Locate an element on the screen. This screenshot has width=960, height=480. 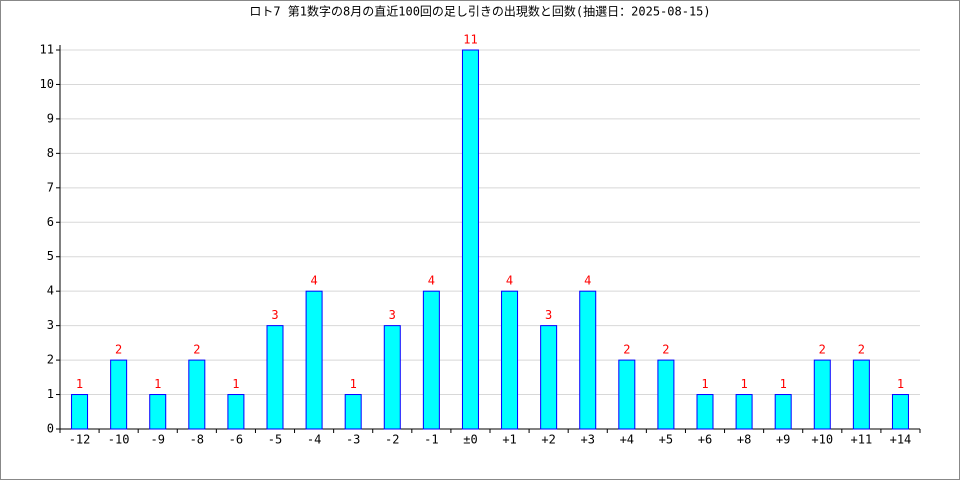
y-tick-label: 9 is located at coordinates (50, 118).